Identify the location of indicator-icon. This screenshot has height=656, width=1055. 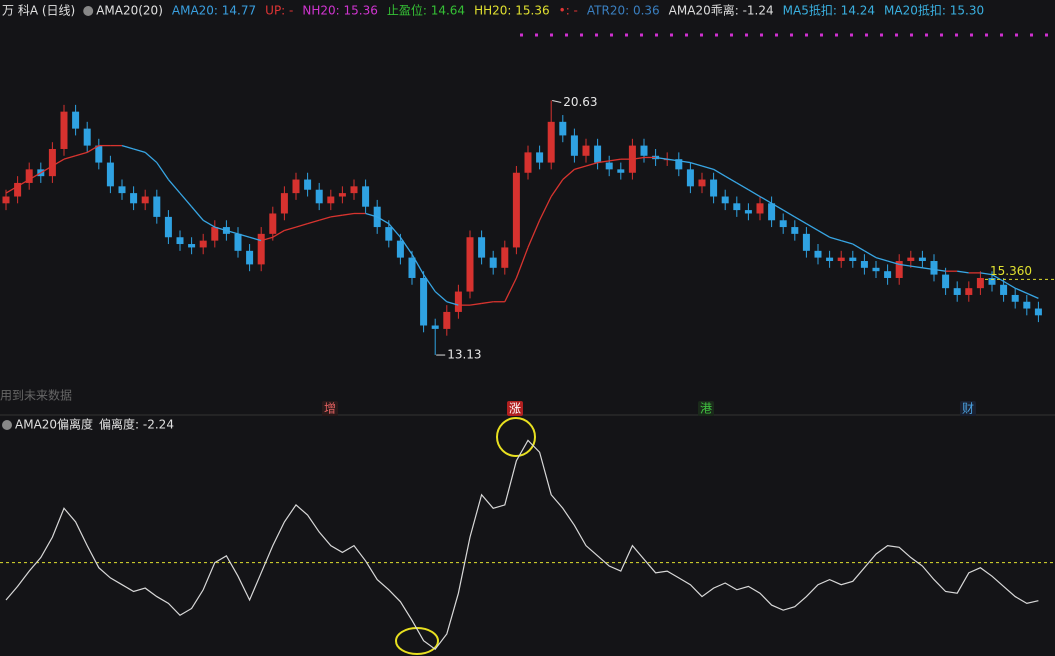
(88, 11).